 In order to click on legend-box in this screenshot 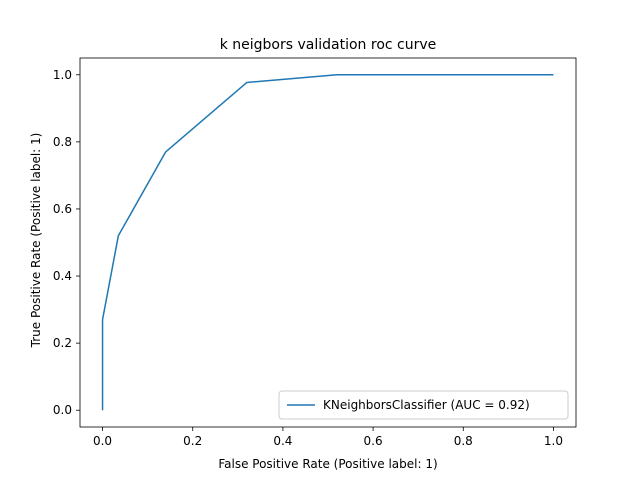, I will do `click(423, 405)`.